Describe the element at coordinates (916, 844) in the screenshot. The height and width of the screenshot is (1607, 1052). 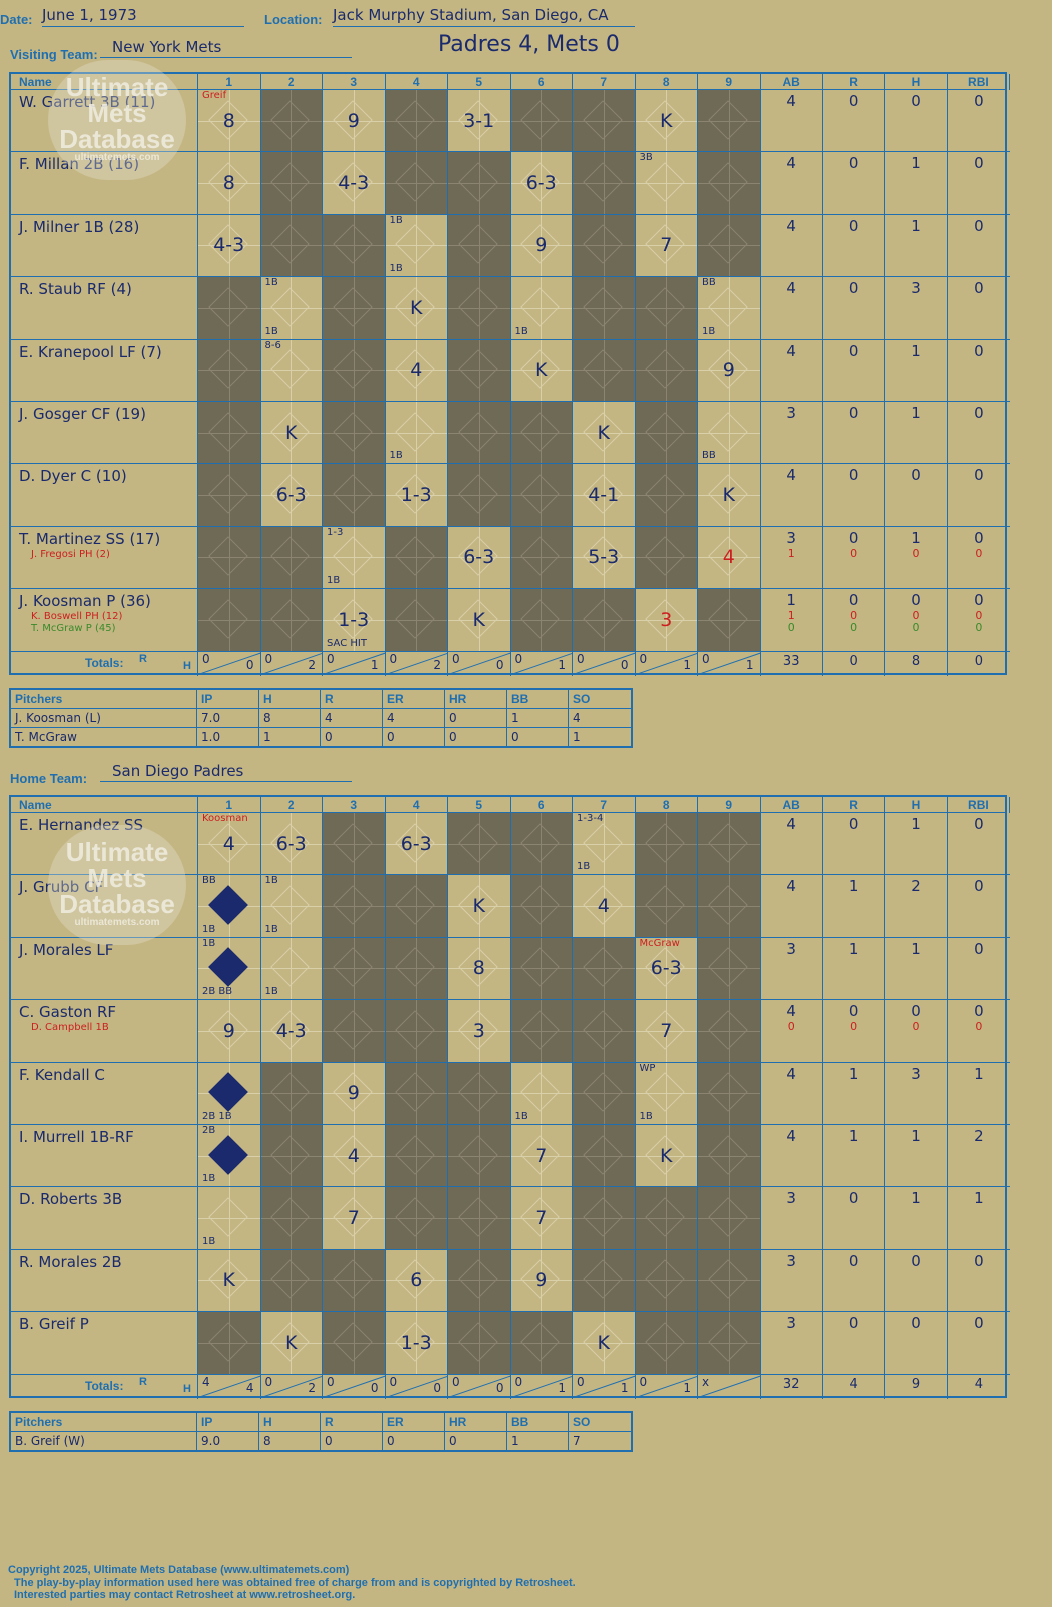
I see `stat-cell-h: 1` at that location.